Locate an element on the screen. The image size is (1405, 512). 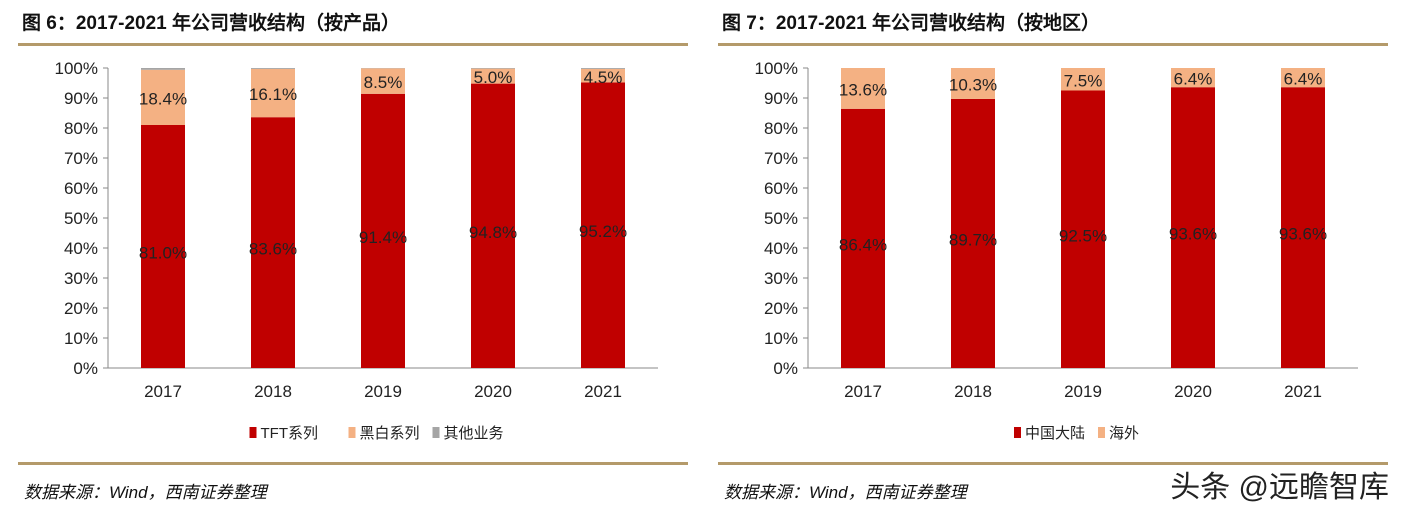
data-label: 16.1% is located at coordinates (273, 94).